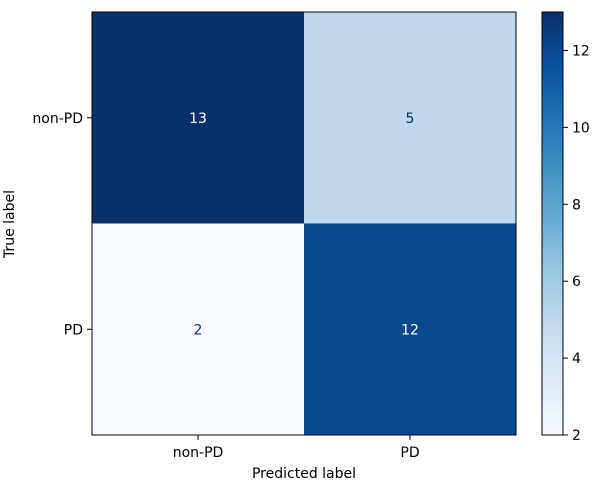 The image size is (598, 491). Describe the element at coordinates (73, 330) in the screenshot. I see `y-tick-label: PD` at that location.